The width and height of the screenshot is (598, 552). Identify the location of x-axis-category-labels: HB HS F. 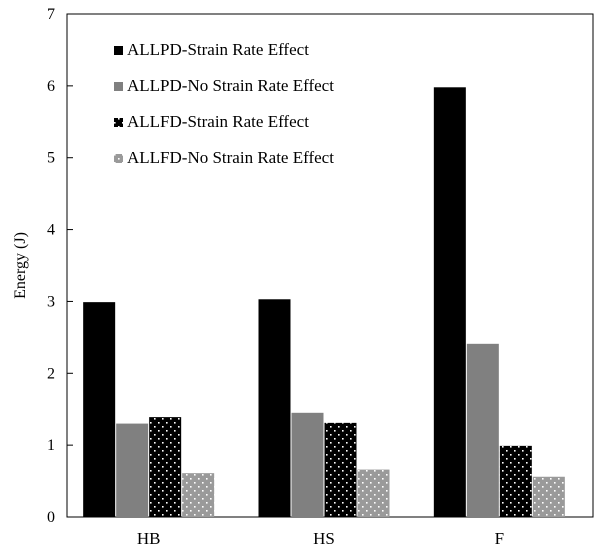
(320, 538).